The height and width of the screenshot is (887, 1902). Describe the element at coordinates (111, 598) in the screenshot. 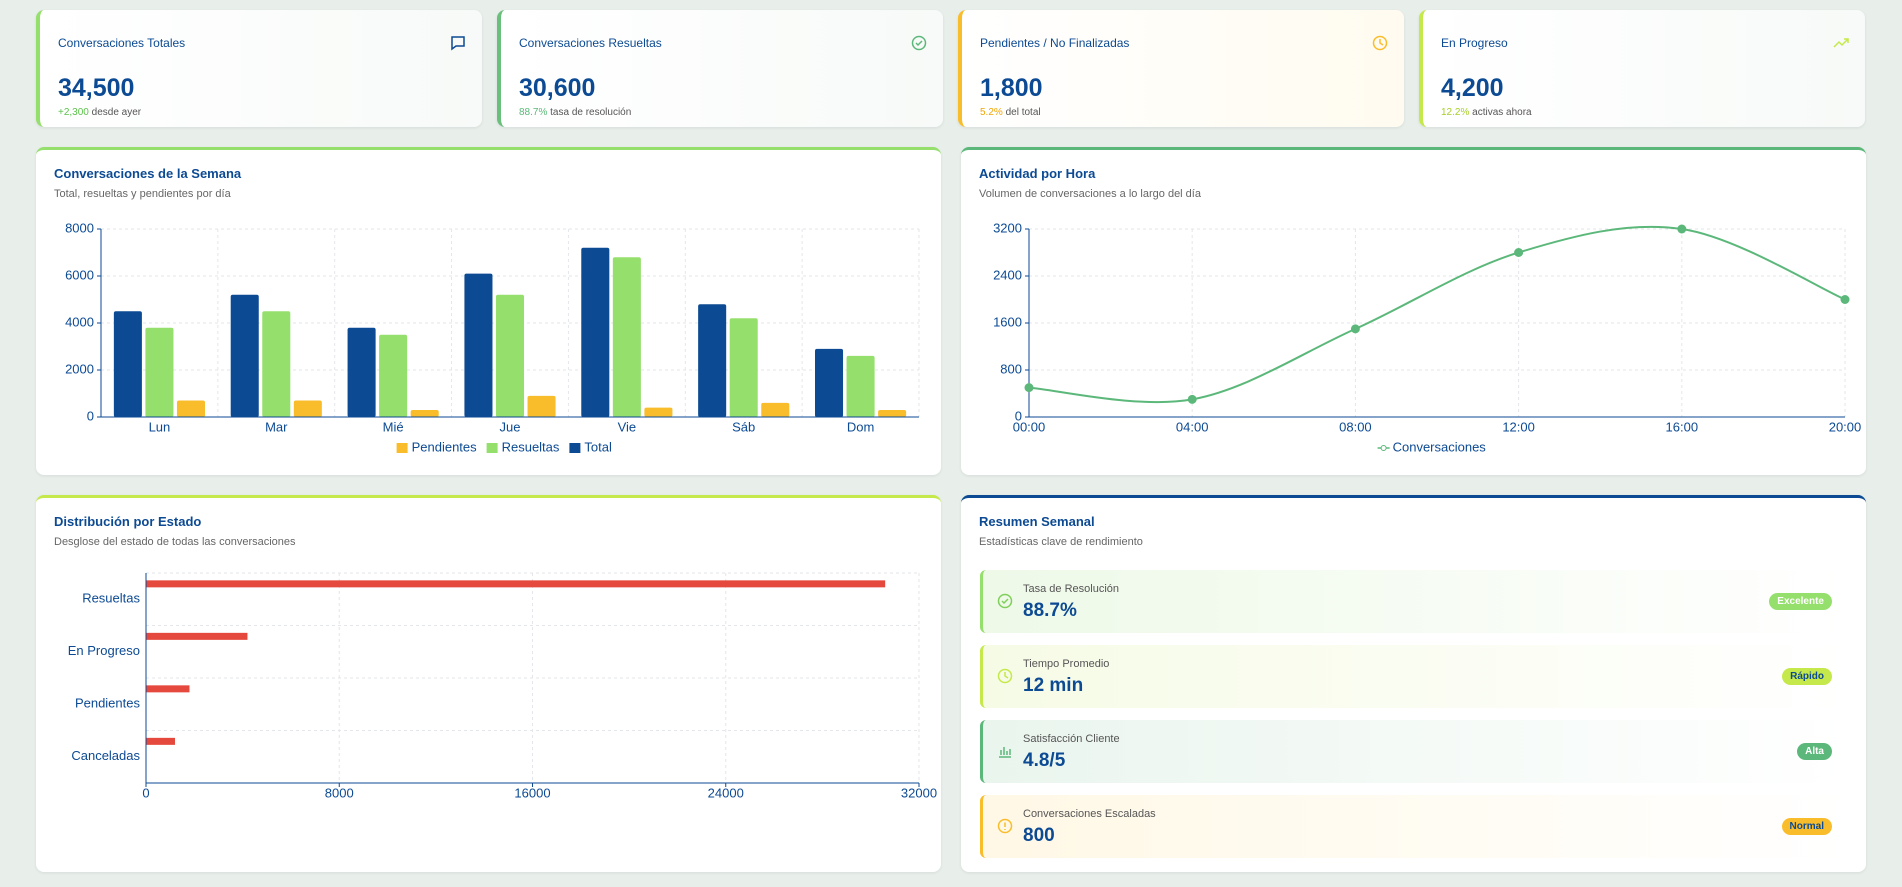

I see `y-tick-label: Resueltas` at that location.